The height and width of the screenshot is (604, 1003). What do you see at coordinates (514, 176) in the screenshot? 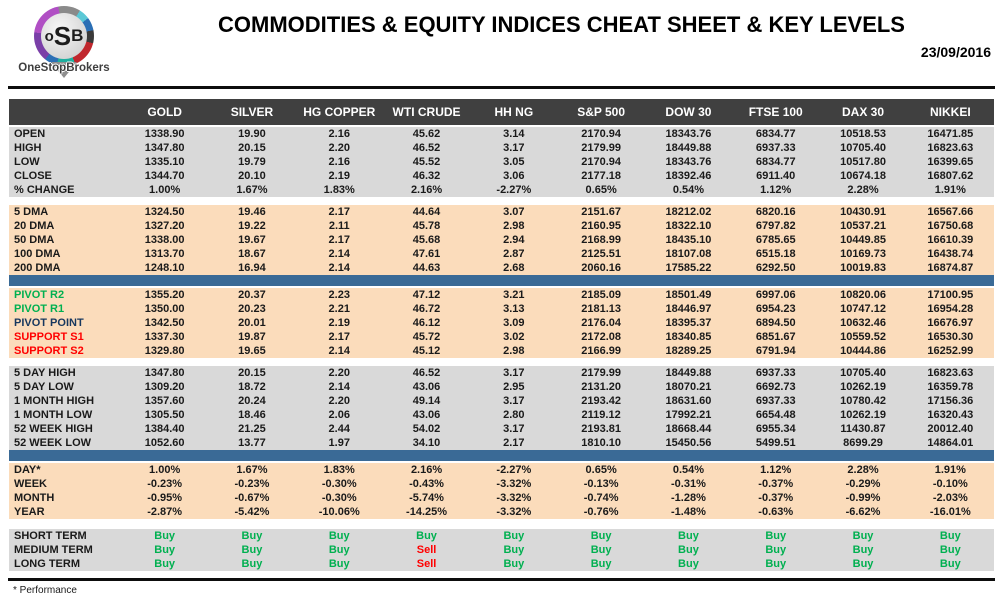
I see `cell: 3.06` at bounding box center [514, 176].